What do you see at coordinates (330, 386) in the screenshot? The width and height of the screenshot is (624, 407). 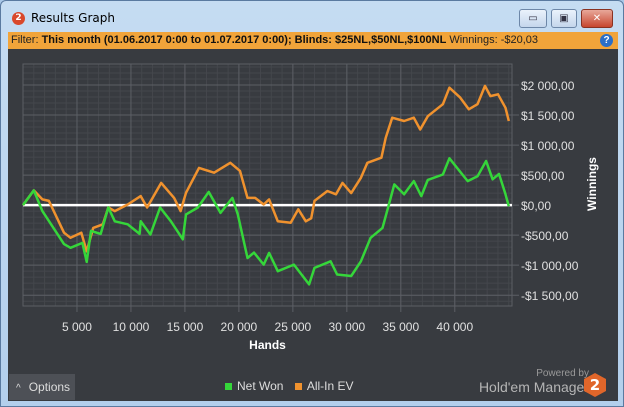 I see `legend-label-all-in-ev: All-In EV` at bounding box center [330, 386].